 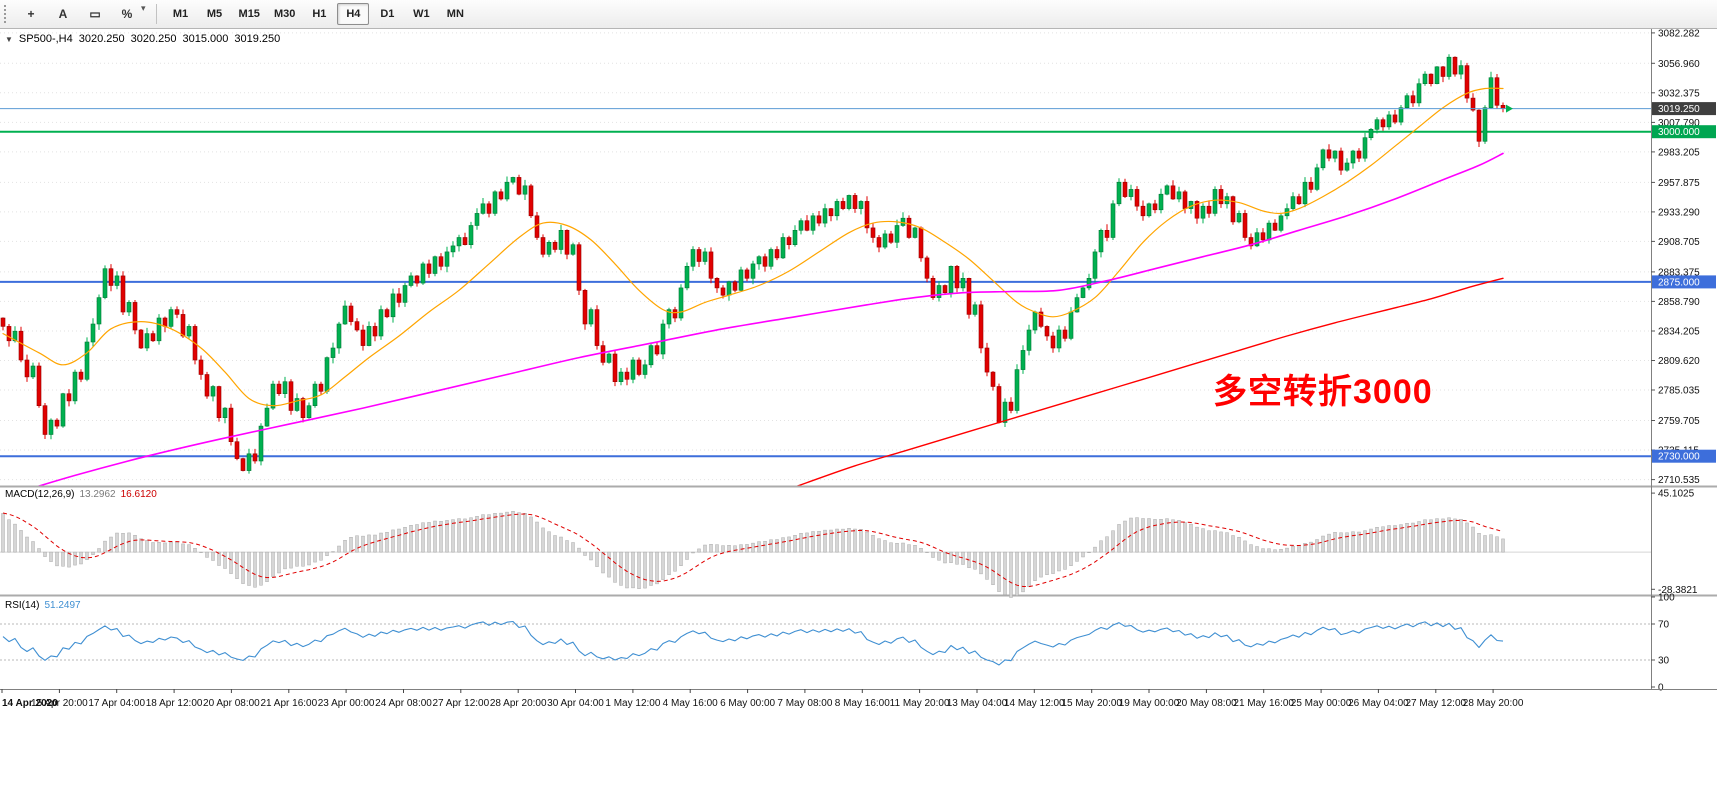 What do you see at coordinates (1666, 598) in the screenshot?
I see `rsi-axis-label: 100` at bounding box center [1666, 598].